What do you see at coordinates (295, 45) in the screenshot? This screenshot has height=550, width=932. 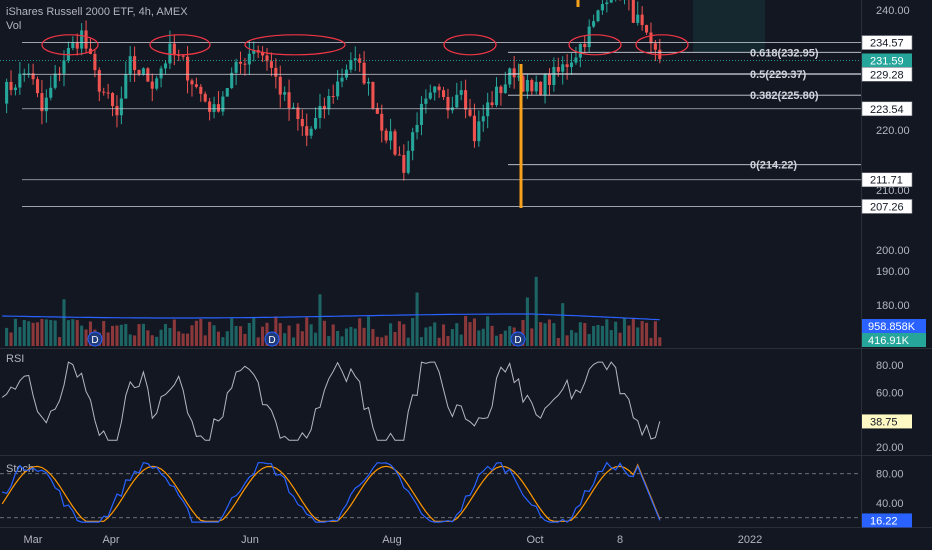 I see `resistance-ellipse` at bounding box center [295, 45].